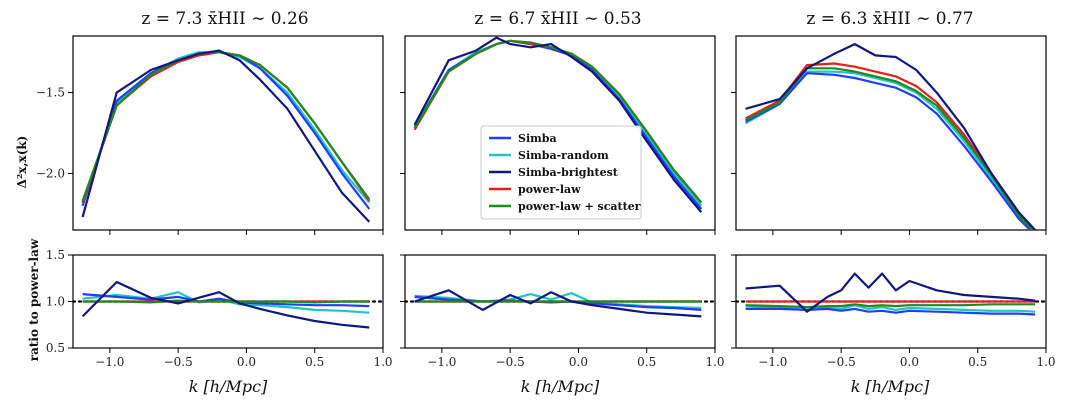 The width and height of the screenshot is (1078, 402). I want to click on panel-2-bottom-plot: −1.0 −0.5 0.0 0.5 1.0, so click(562, 311).